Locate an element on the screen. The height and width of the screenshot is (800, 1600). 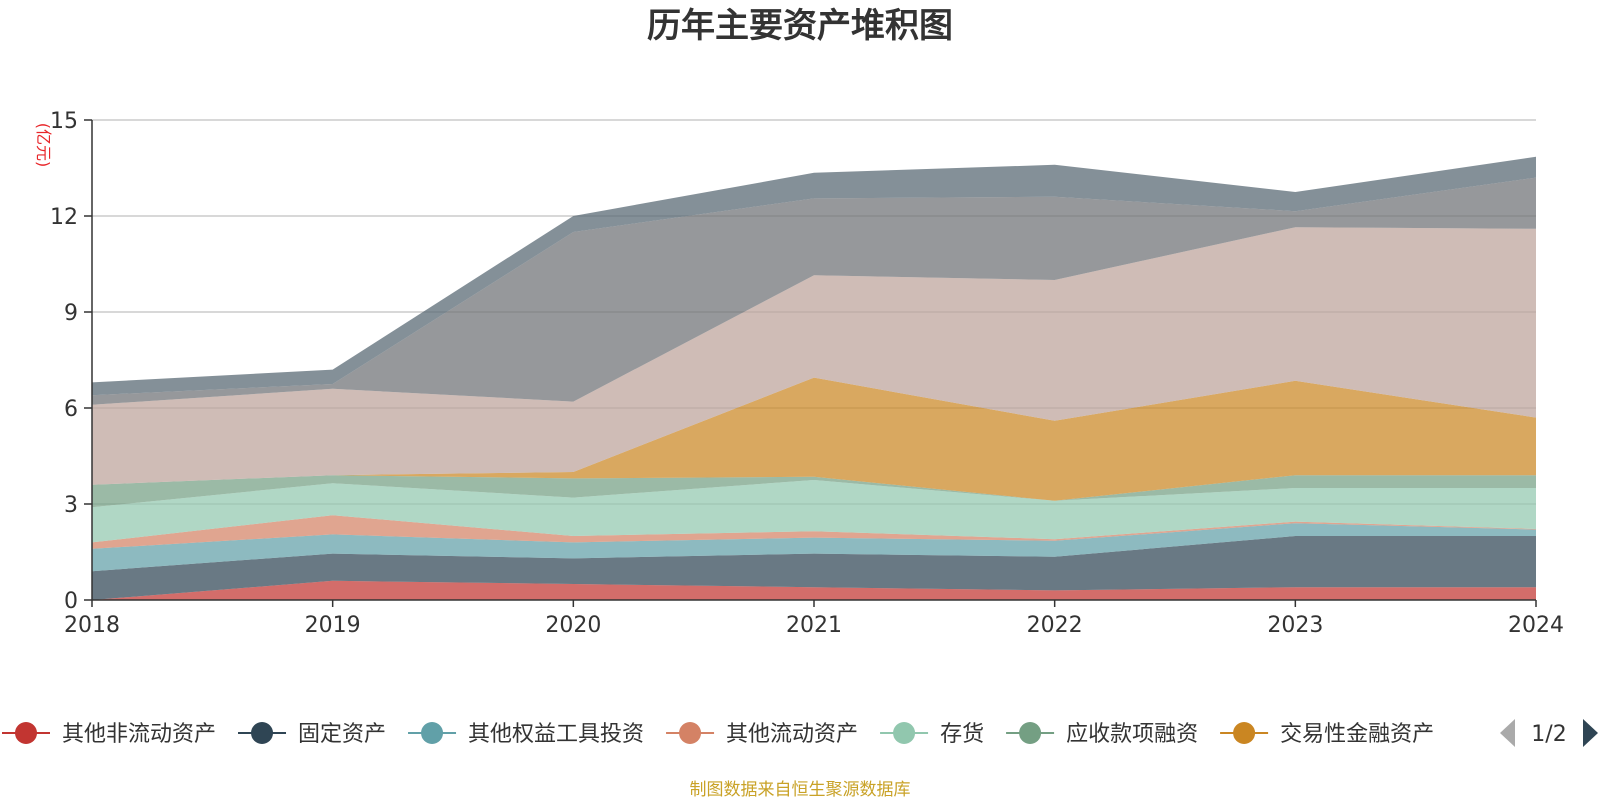
legend-label: 存货 is located at coordinates (962, 734).